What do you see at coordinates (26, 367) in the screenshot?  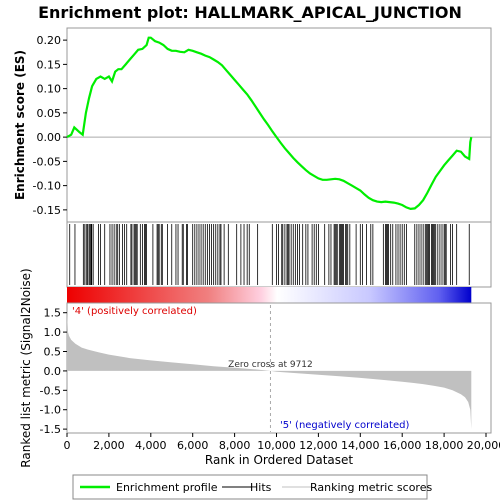 I see `bottom-y-axis-label: Ranked list metric (Signal2Noise)` at bounding box center [26, 367].